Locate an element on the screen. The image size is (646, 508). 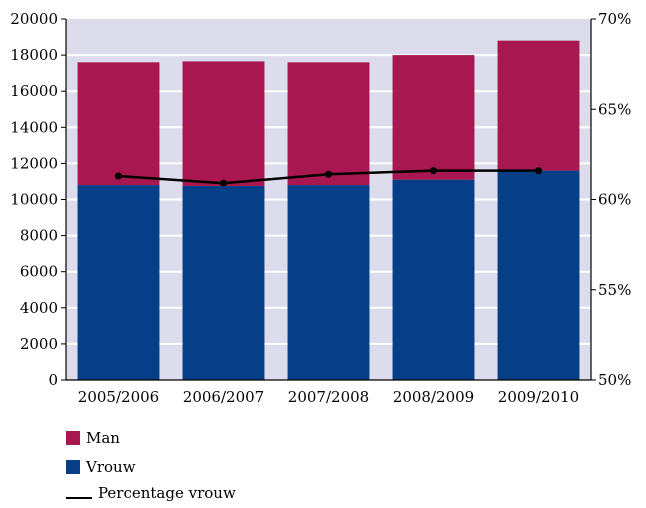
man-swatch is located at coordinates (73, 438).